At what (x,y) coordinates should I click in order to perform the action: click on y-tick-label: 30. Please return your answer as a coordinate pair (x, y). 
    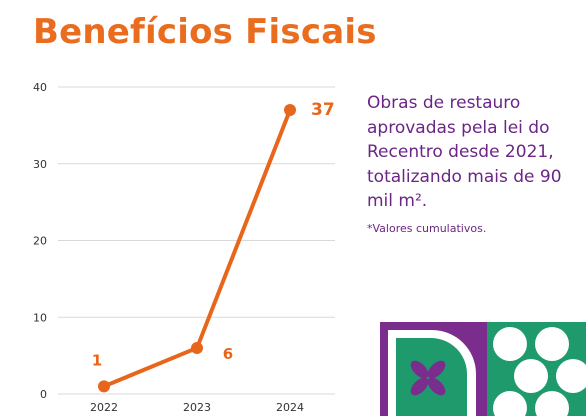
    Looking at the image, I should click on (40, 164).